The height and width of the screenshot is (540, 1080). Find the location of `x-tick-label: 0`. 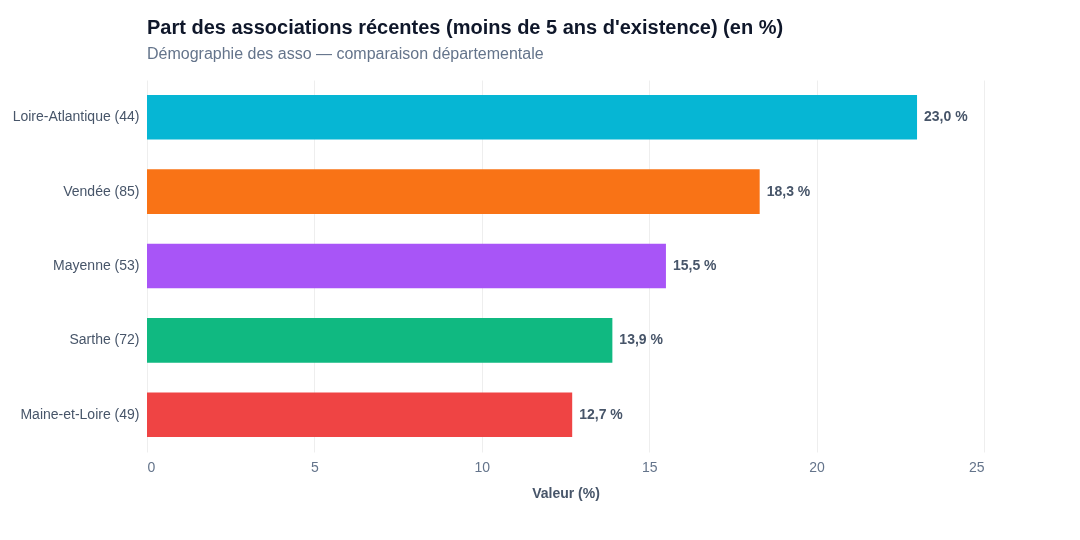

x-tick-label: 0 is located at coordinates (151, 466).